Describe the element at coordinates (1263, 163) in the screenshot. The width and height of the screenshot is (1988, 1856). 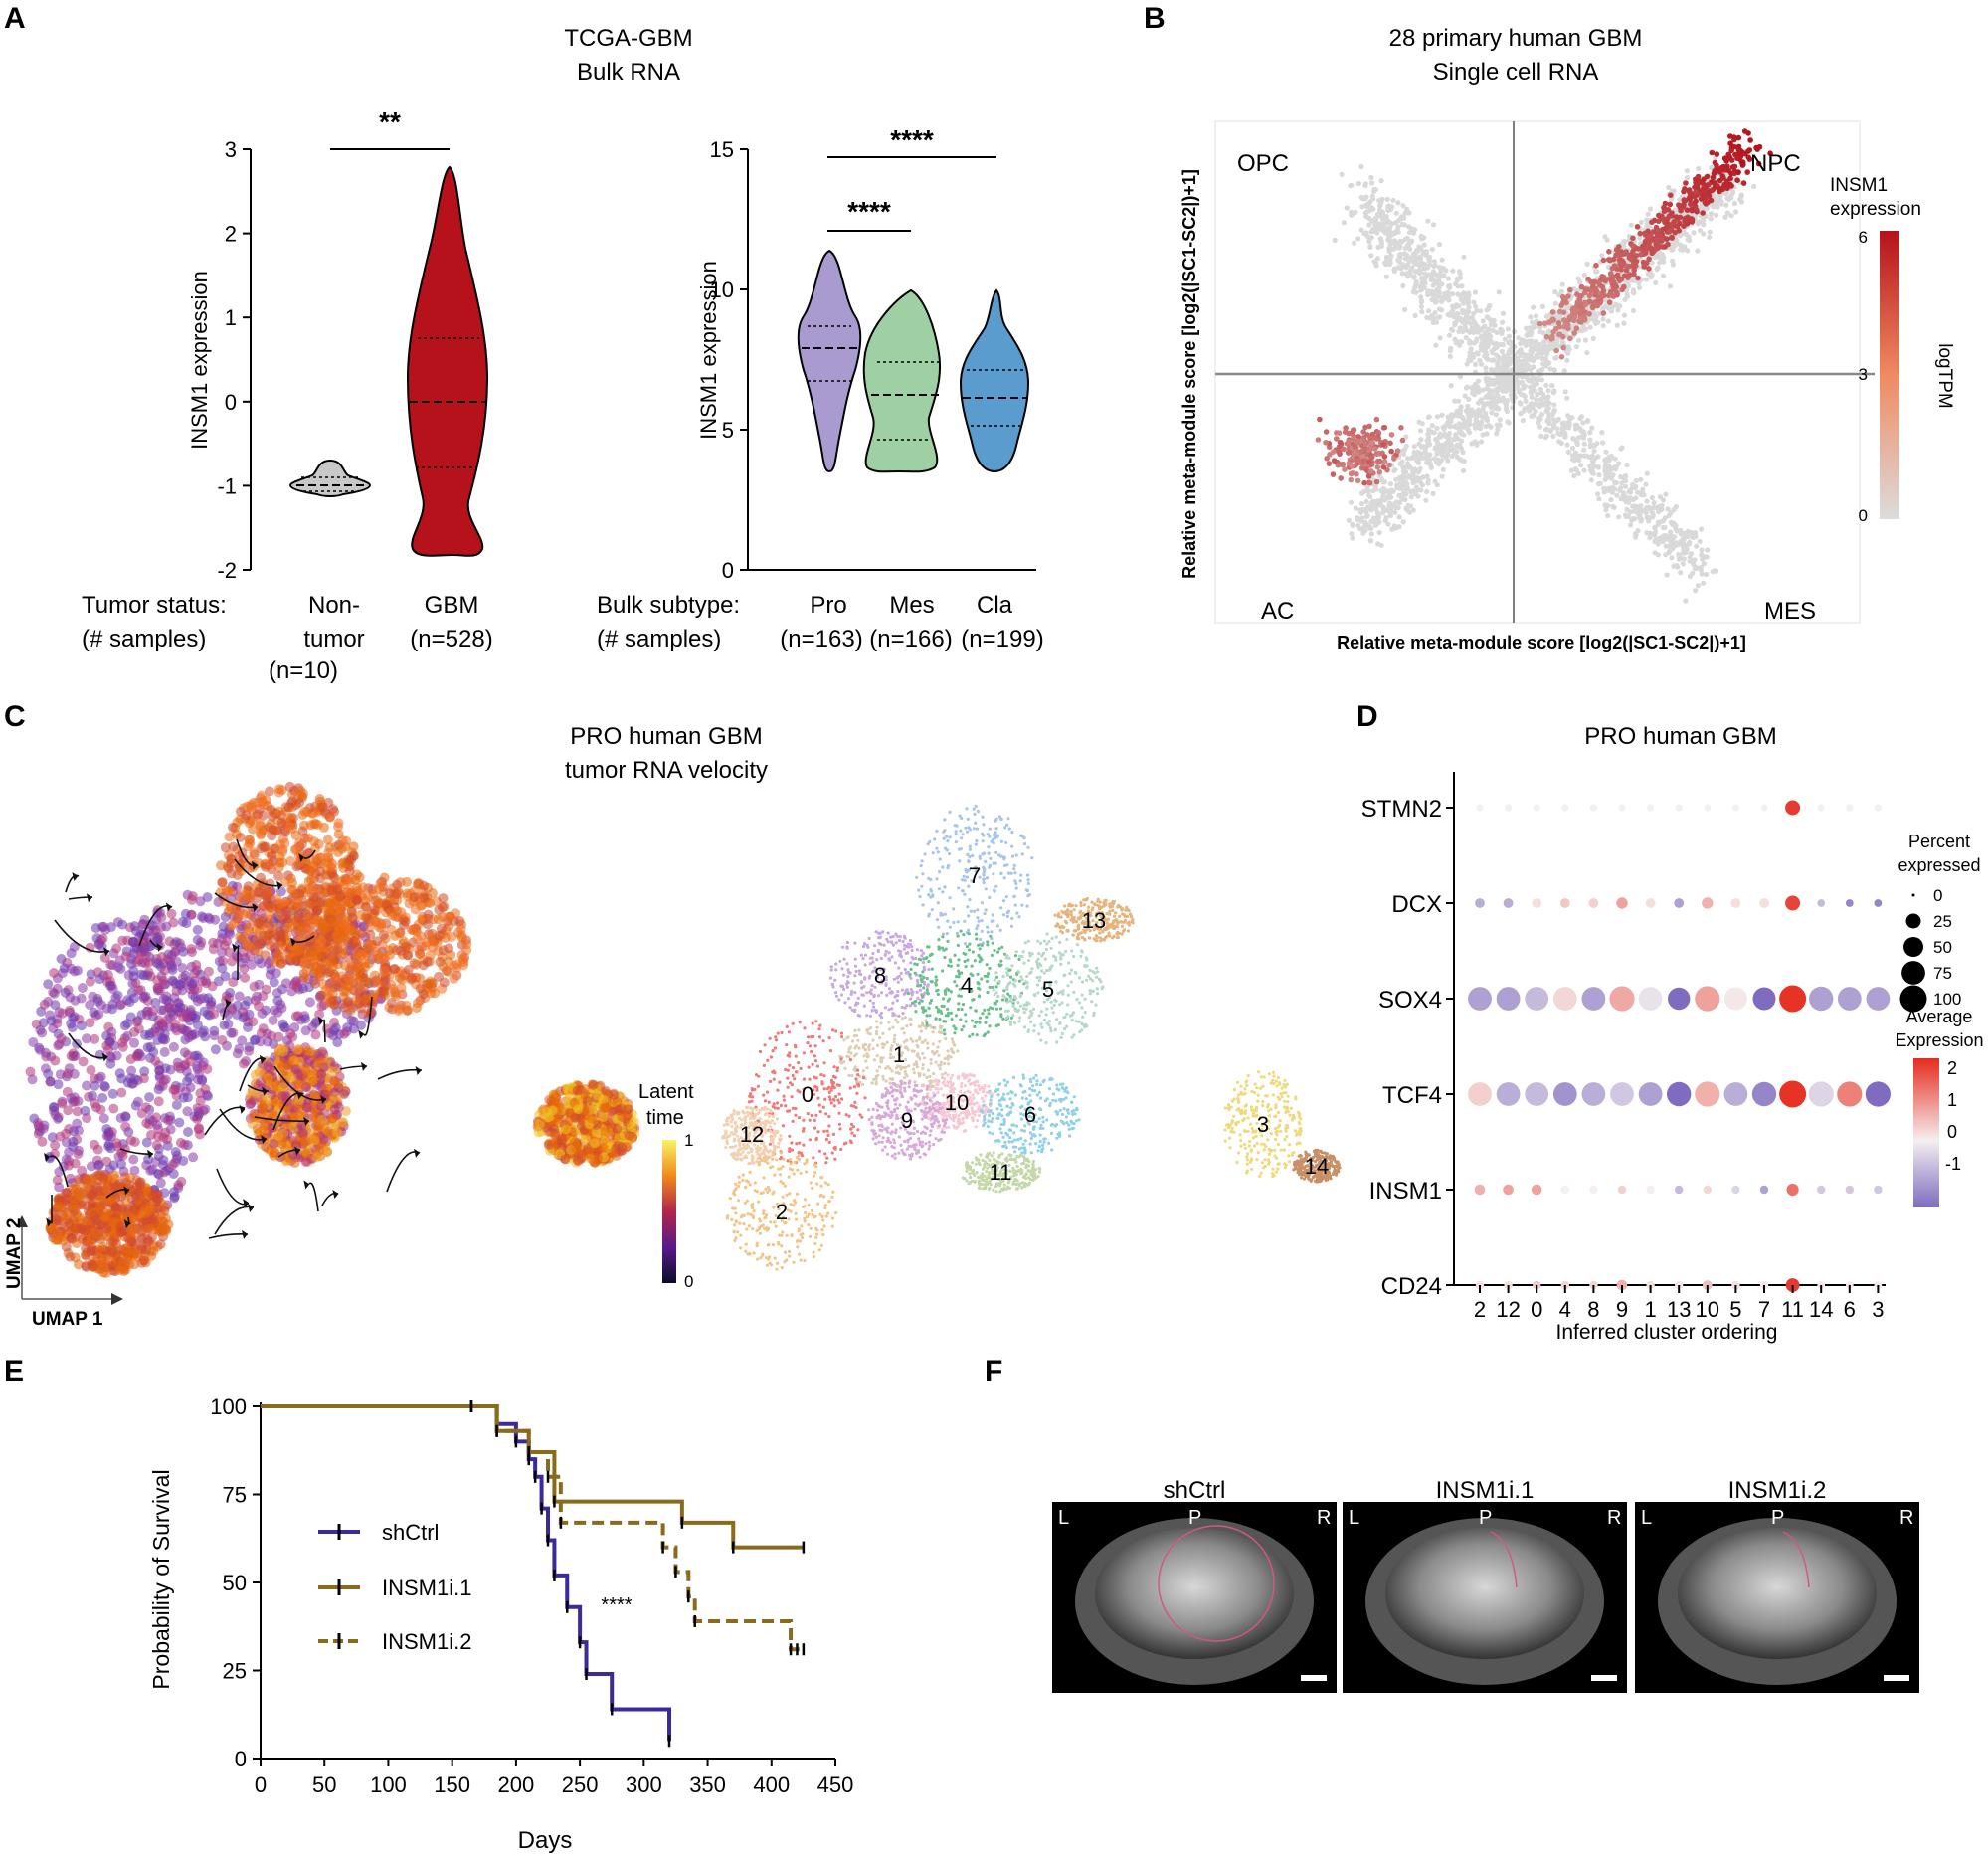
I see `b-quadrant-opc: OPC` at that location.